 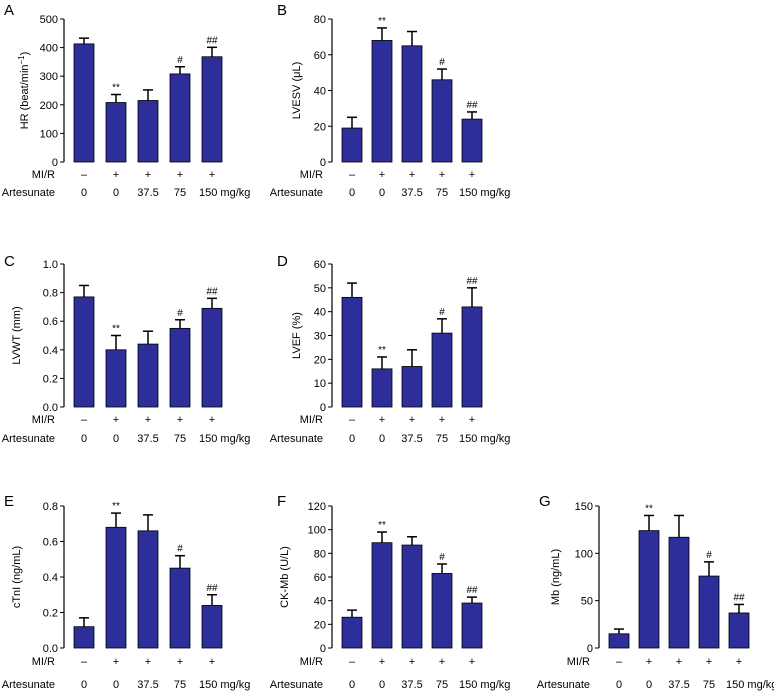 What do you see at coordinates (50, 294) in the screenshot?
I see `y-tick-label: 0.8` at bounding box center [50, 294].